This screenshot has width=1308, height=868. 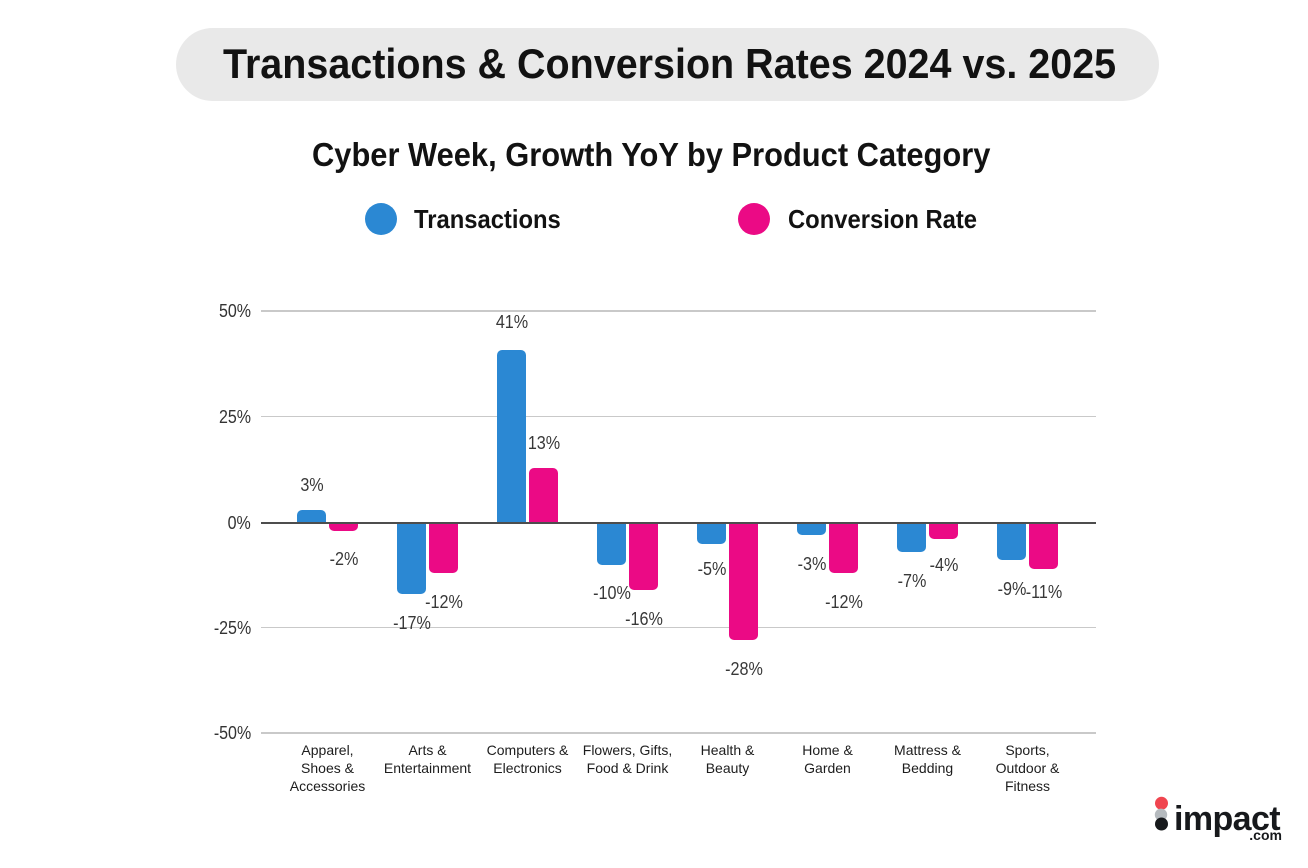 I want to click on svg-text: impact, so click(x=1227, y=819).